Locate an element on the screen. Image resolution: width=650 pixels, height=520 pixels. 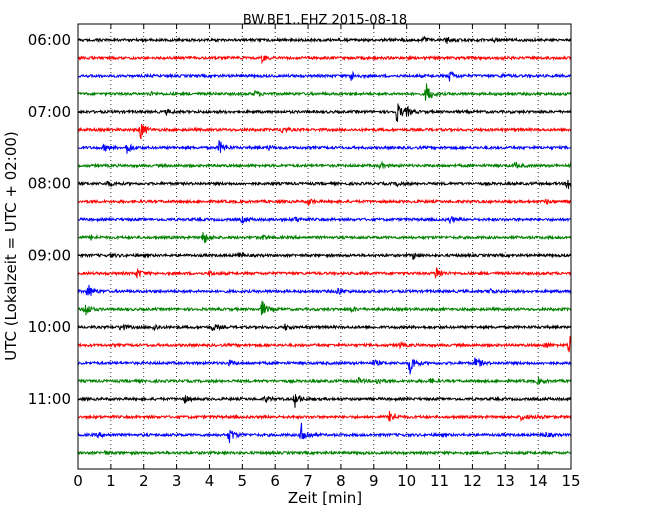
y-tick-label: 11:00 is located at coordinates (49, 399).